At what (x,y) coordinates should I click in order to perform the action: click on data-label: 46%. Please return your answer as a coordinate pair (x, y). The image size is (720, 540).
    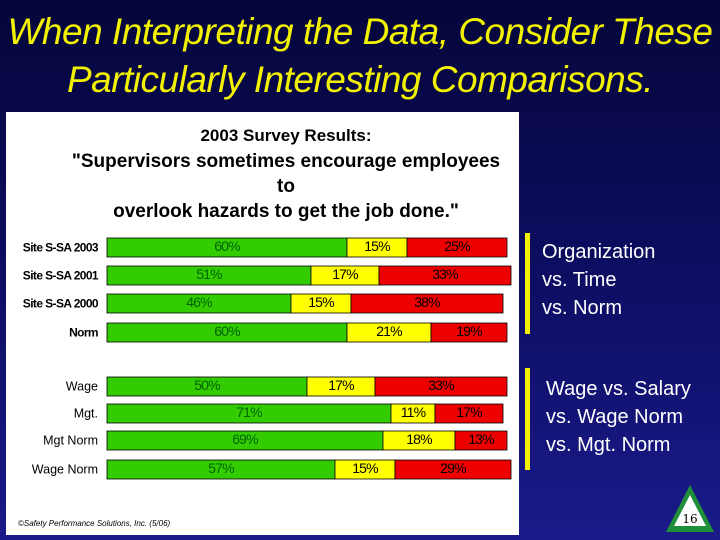
    Looking at the image, I should click on (199, 302).